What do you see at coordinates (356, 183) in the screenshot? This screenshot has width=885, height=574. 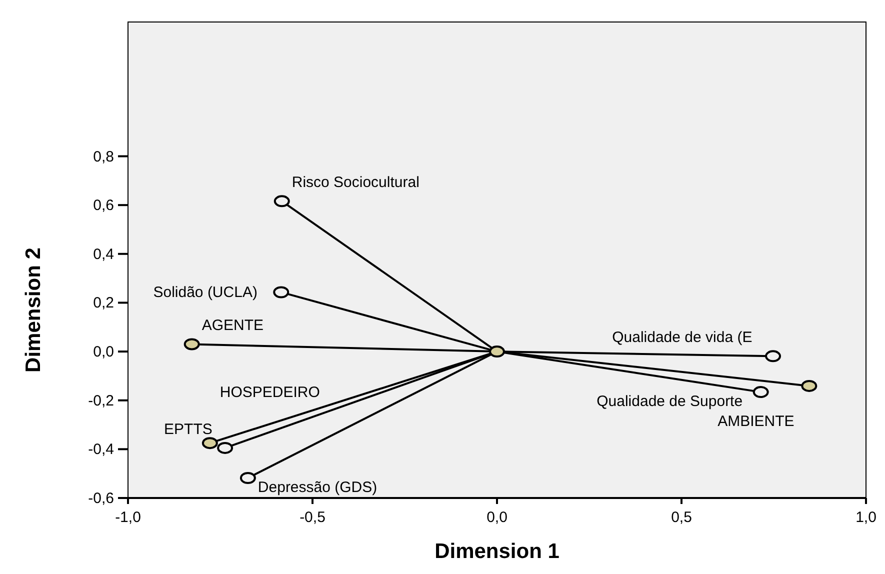 I see `annotation: Risco Sociocultural` at bounding box center [356, 183].